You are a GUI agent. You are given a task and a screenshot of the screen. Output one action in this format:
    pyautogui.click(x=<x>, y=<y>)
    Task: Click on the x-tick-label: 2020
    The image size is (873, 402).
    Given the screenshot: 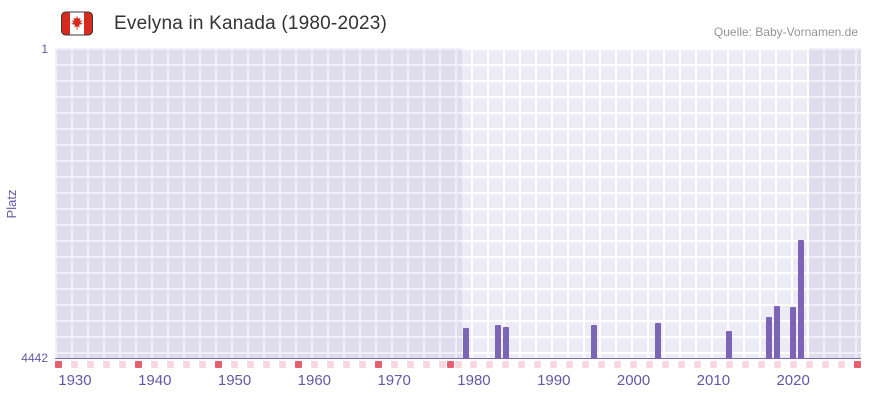 What is the action you would take?
    pyautogui.click(x=793, y=380)
    